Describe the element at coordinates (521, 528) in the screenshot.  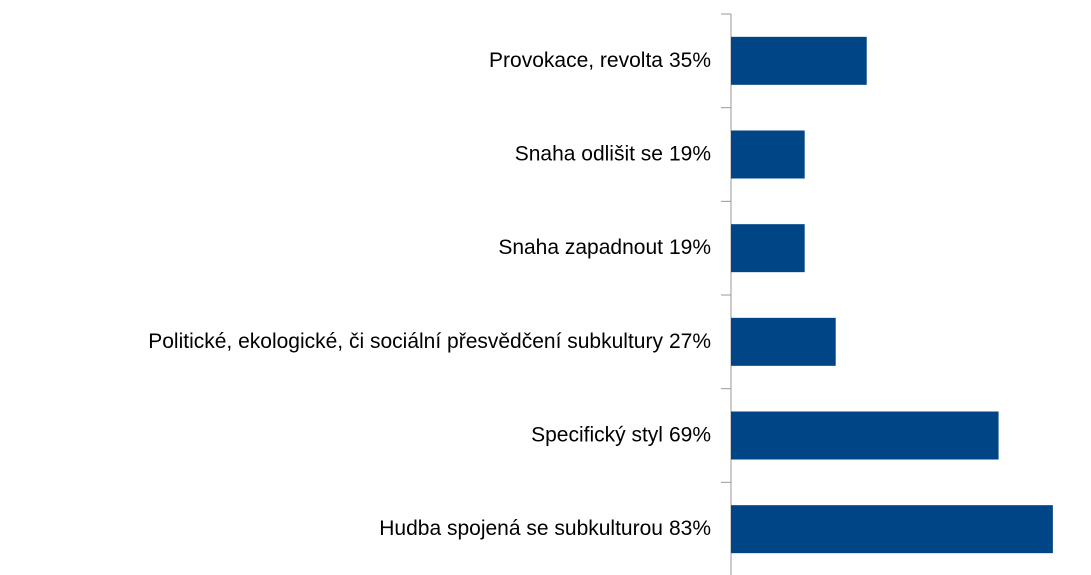
I see `category-name: Hudba spojená se subkulturou` at that location.